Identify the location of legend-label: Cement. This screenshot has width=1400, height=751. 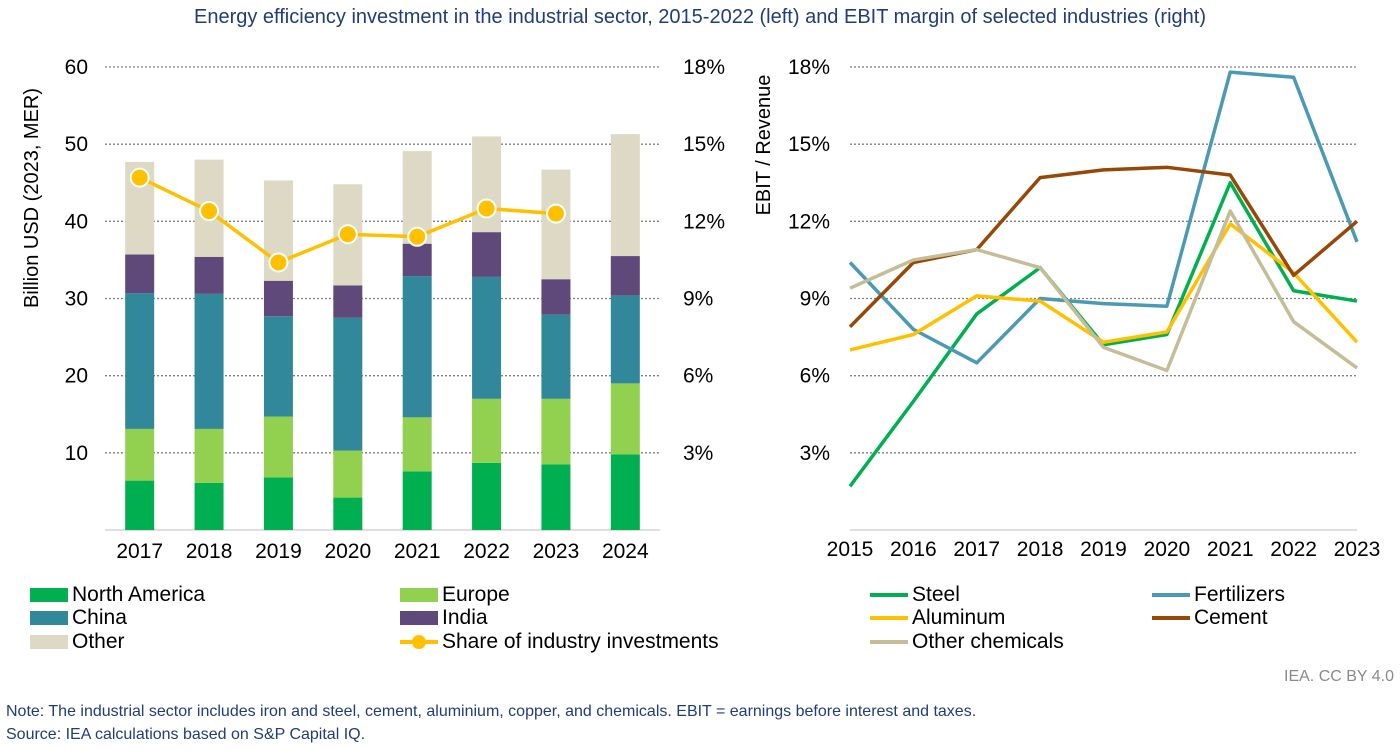
(1231, 617).